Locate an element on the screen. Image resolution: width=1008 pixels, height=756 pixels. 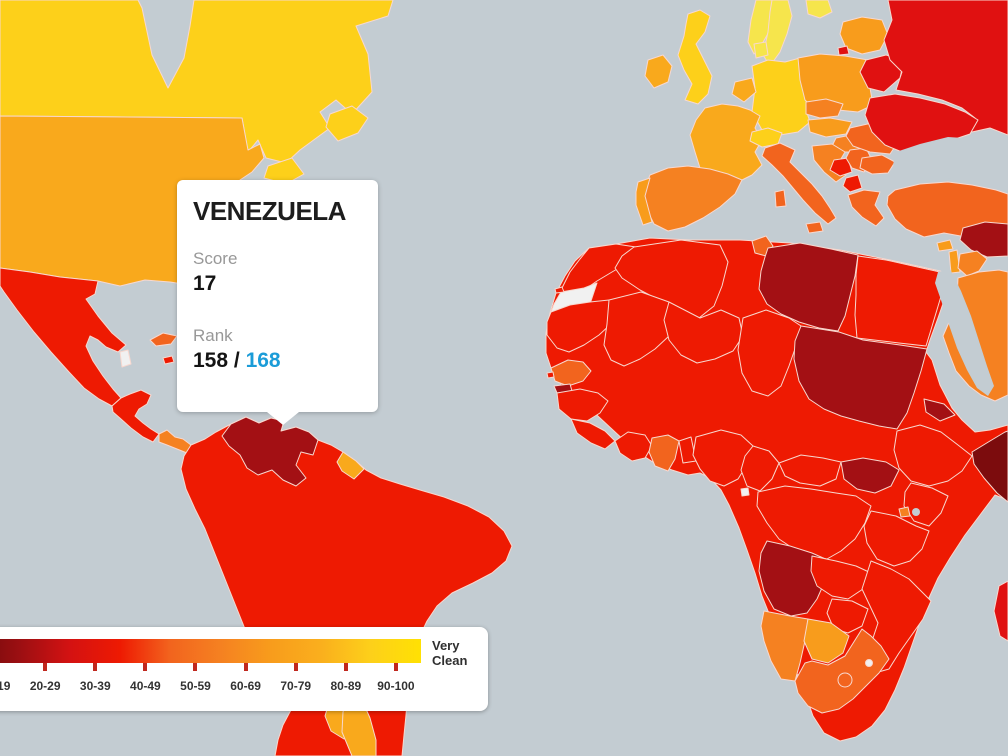
country-canada is located at coordinates (197, 82).